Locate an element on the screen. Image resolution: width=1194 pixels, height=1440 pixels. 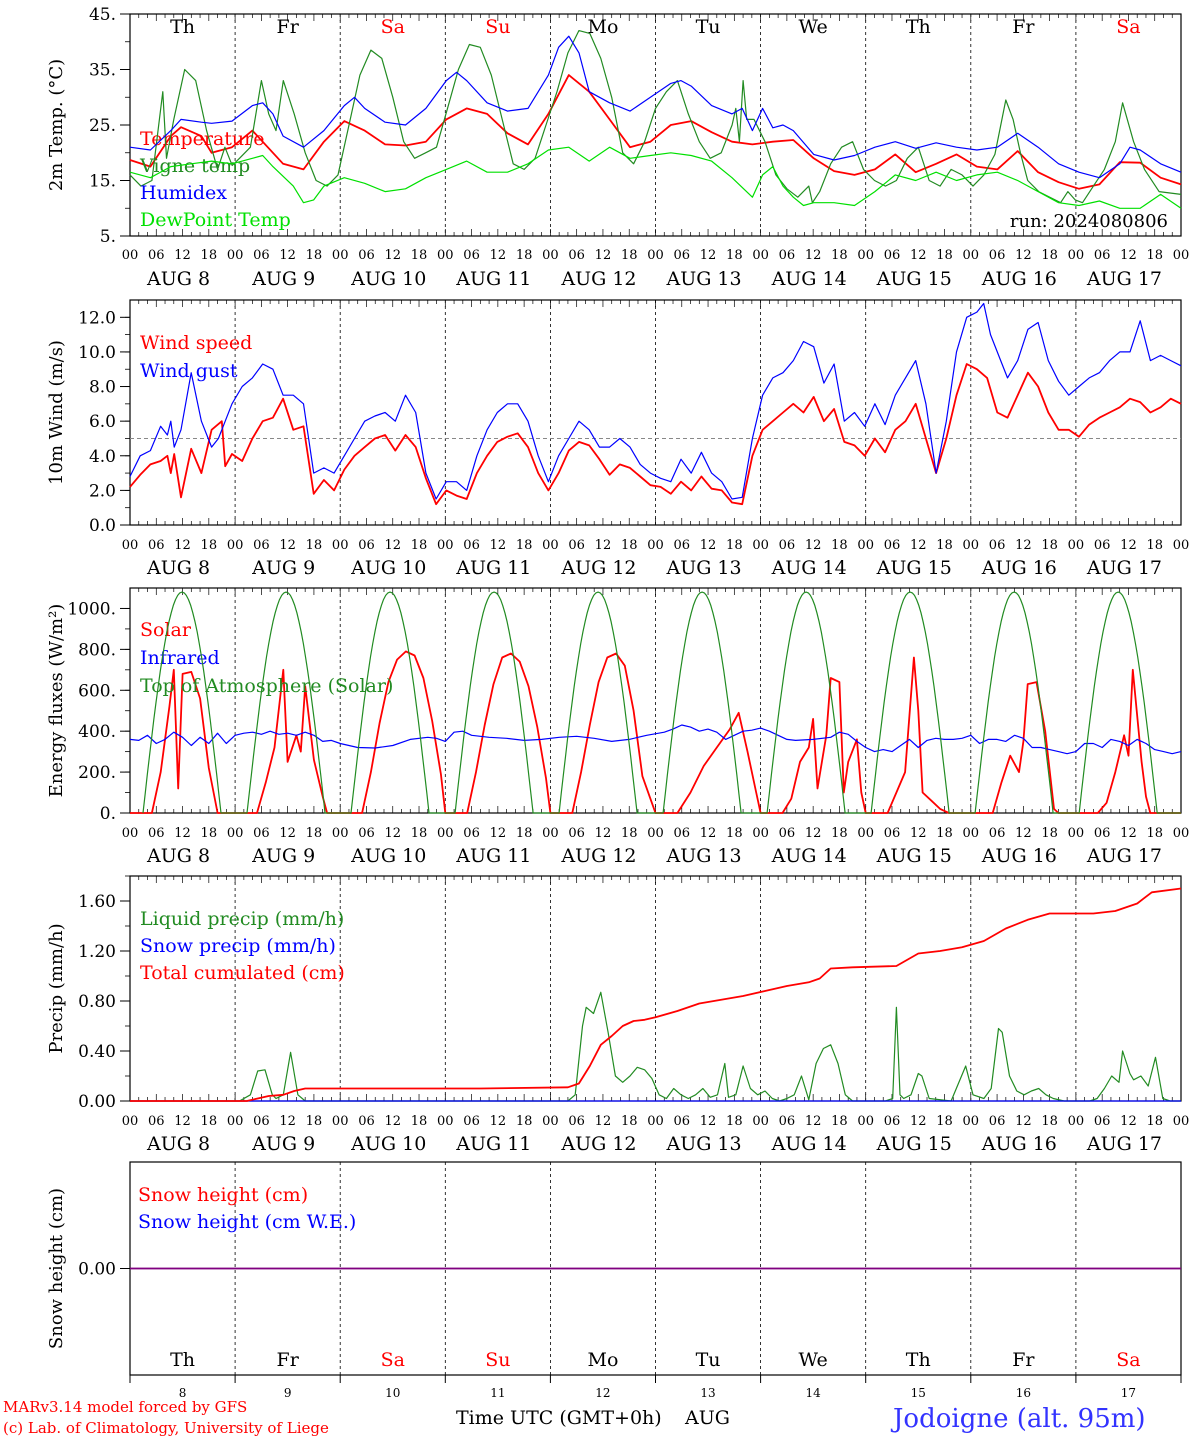
y-axis-label: Precip (mm/h) is located at coordinates (56, 988).